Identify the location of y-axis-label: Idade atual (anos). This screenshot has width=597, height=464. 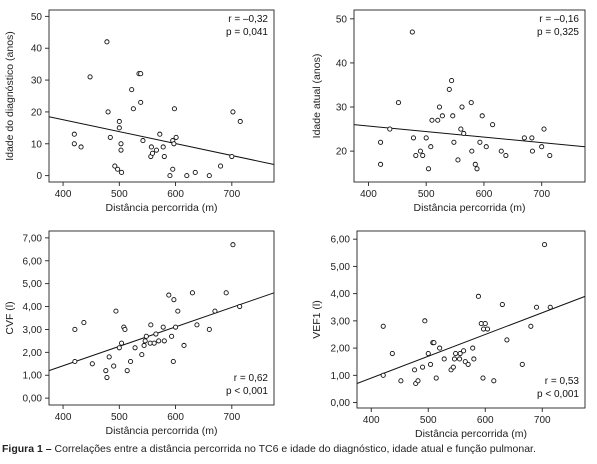
(317, 96).